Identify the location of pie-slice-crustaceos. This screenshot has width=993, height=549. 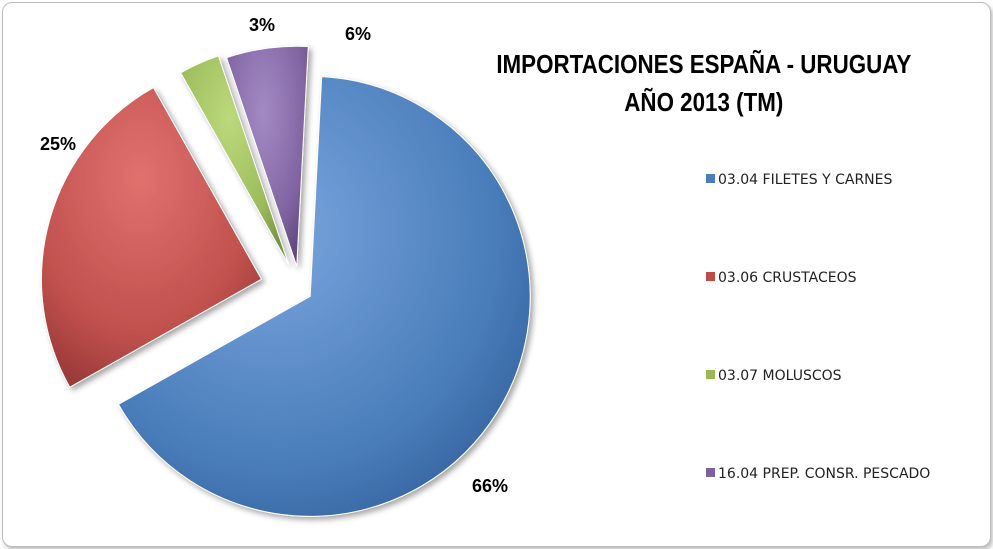
(151, 237).